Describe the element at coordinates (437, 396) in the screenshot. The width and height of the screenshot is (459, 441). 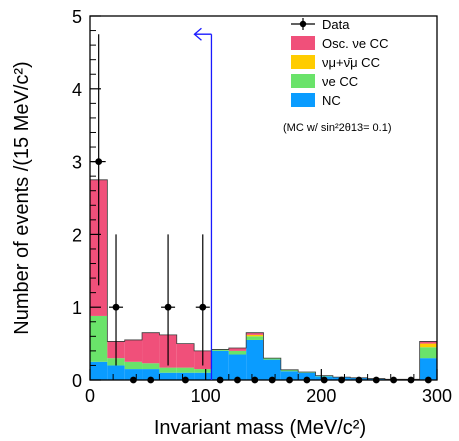
I see `x-tick-label: 300` at that location.